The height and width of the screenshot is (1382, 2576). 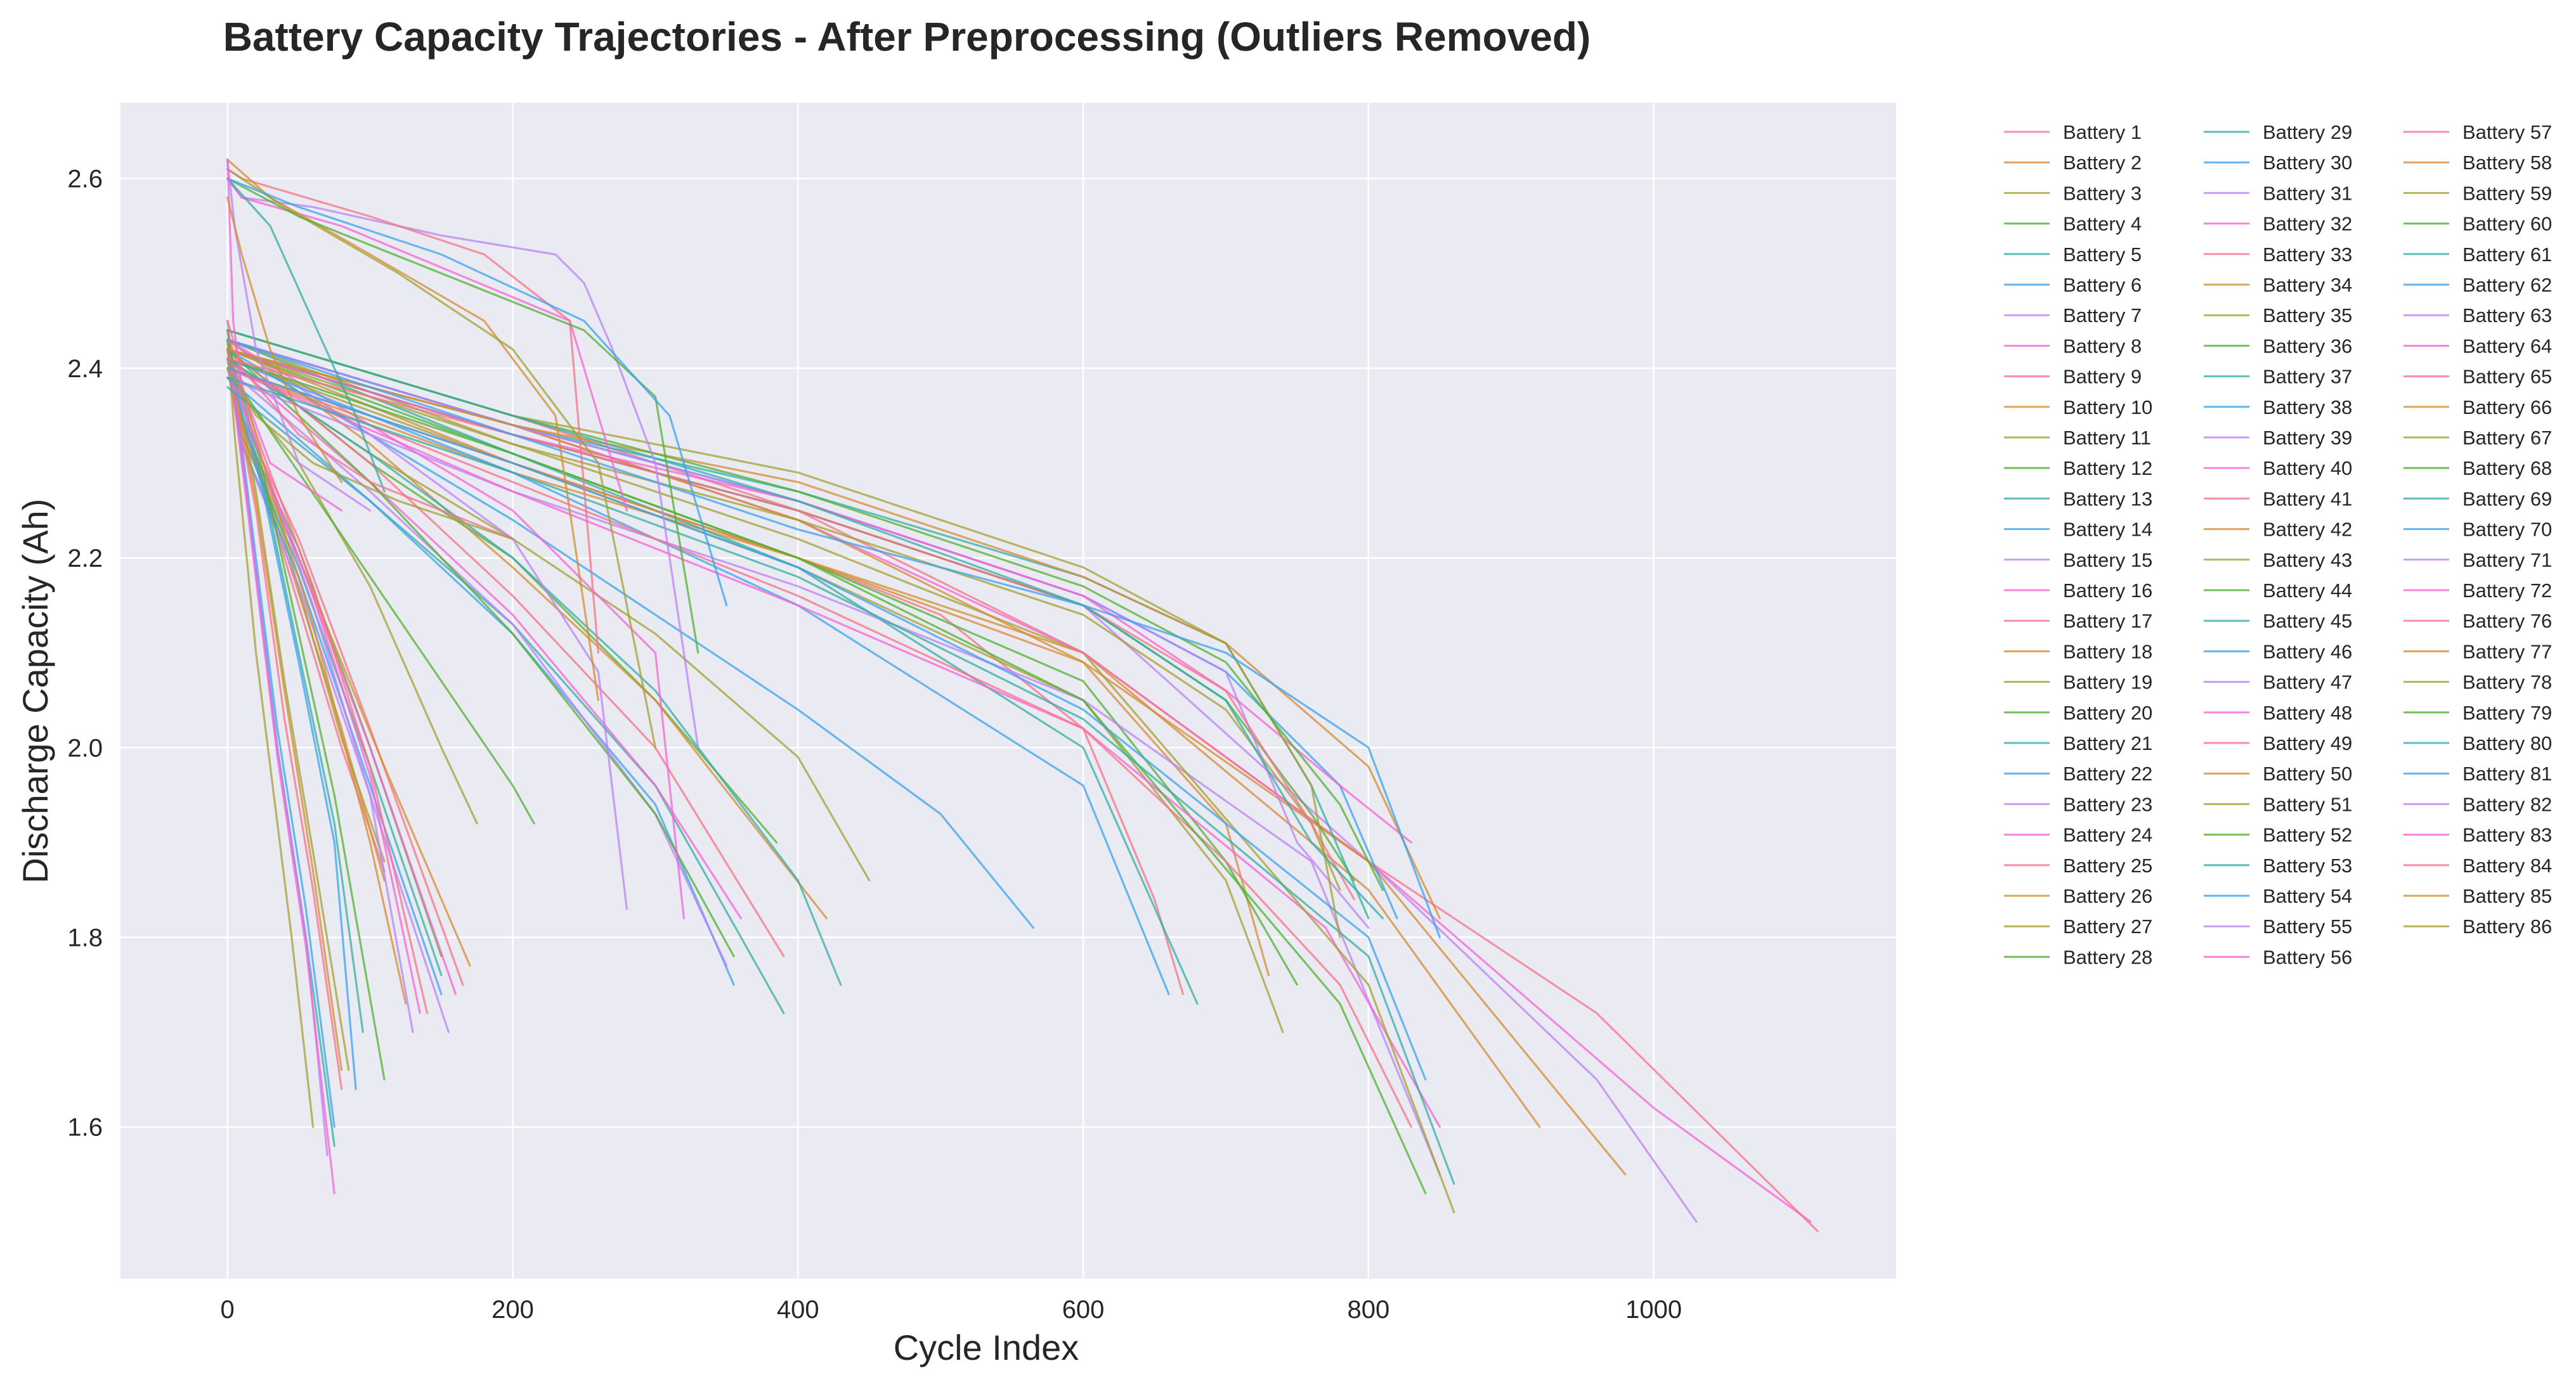 What do you see at coordinates (2108, 407) in the screenshot?
I see `legend-label: Battery 10` at bounding box center [2108, 407].